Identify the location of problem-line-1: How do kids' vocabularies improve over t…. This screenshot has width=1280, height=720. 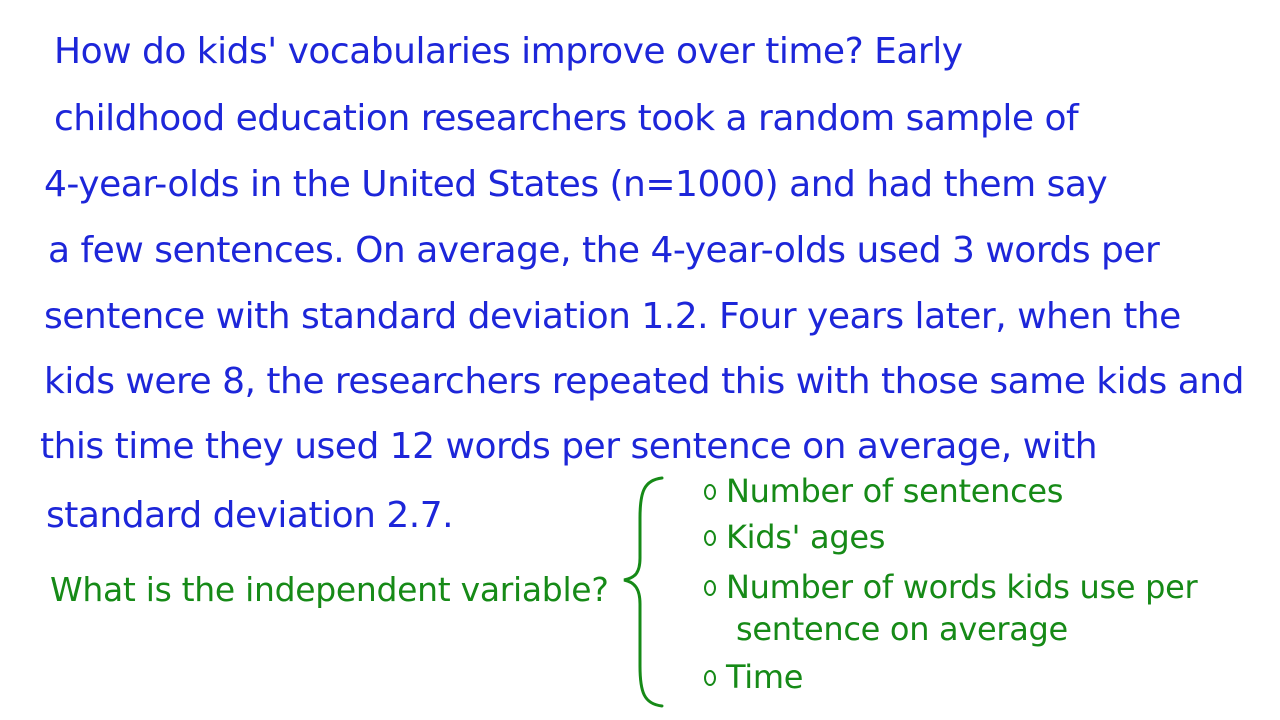
(508, 51).